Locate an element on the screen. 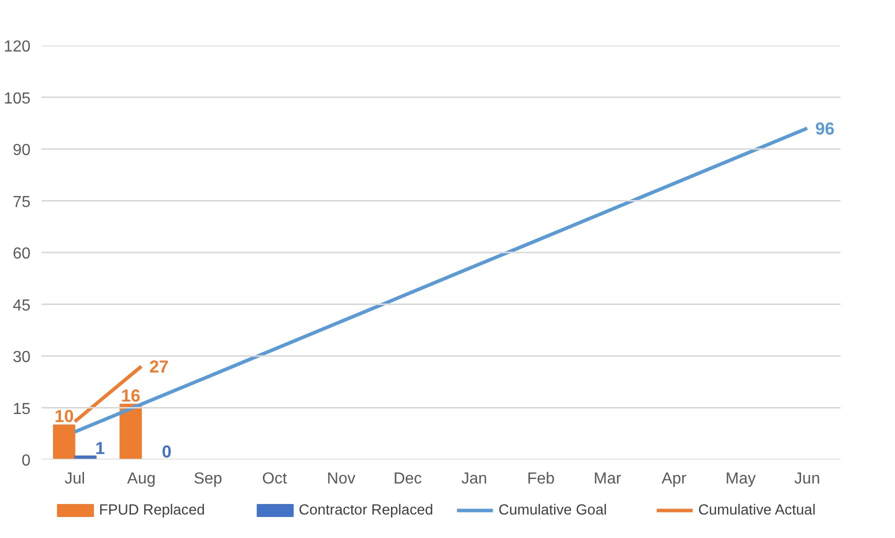 The width and height of the screenshot is (895, 538). x-tick-label: Aug is located at coordinates (141, 479).